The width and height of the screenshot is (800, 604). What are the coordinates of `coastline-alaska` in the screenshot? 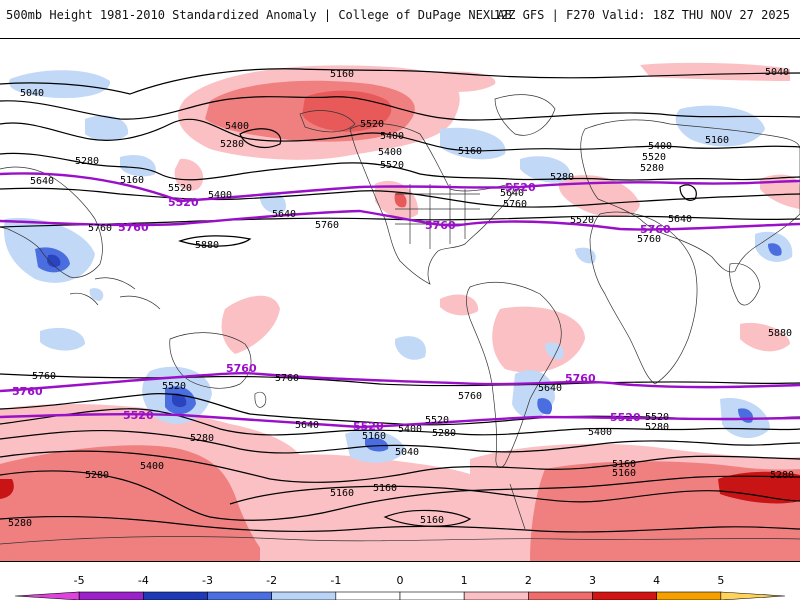 It's located at (327, 121).